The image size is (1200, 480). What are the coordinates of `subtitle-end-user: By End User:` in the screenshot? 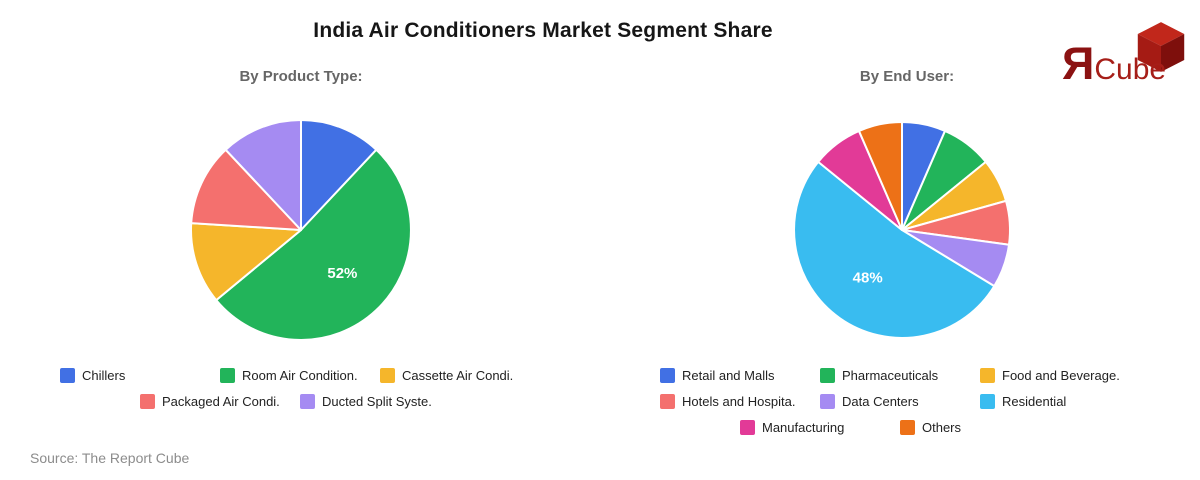 It's located at (907, 76).